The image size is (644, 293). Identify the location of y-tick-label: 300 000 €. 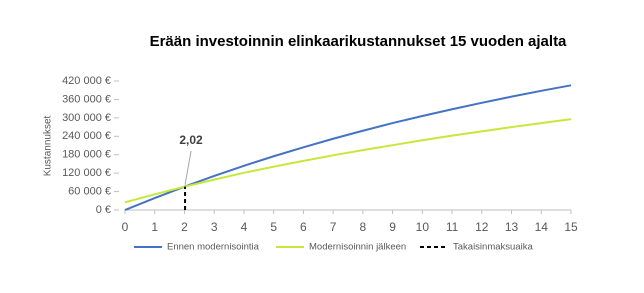
(86, 118).